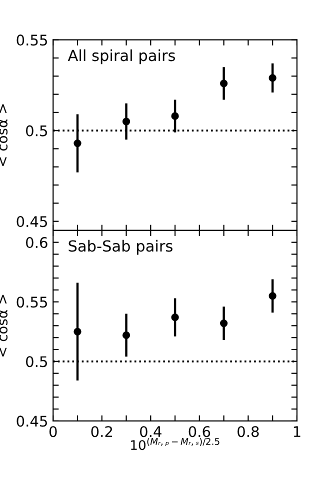 This screenshot has width=320, height=480. What do you see at coordinates (121, 56) in the screenshot?
I see `text: All spiral pairs` at bounding box center [121, 56].